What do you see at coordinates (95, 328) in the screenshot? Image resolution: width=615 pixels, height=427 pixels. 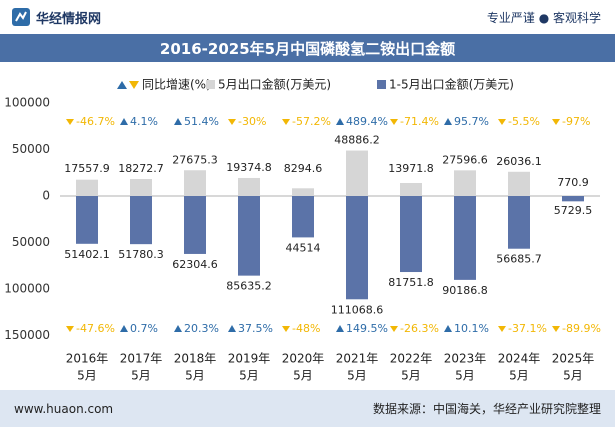 I see `yoy-ytd-label: -47.6%` at bounding box center [95, 328].